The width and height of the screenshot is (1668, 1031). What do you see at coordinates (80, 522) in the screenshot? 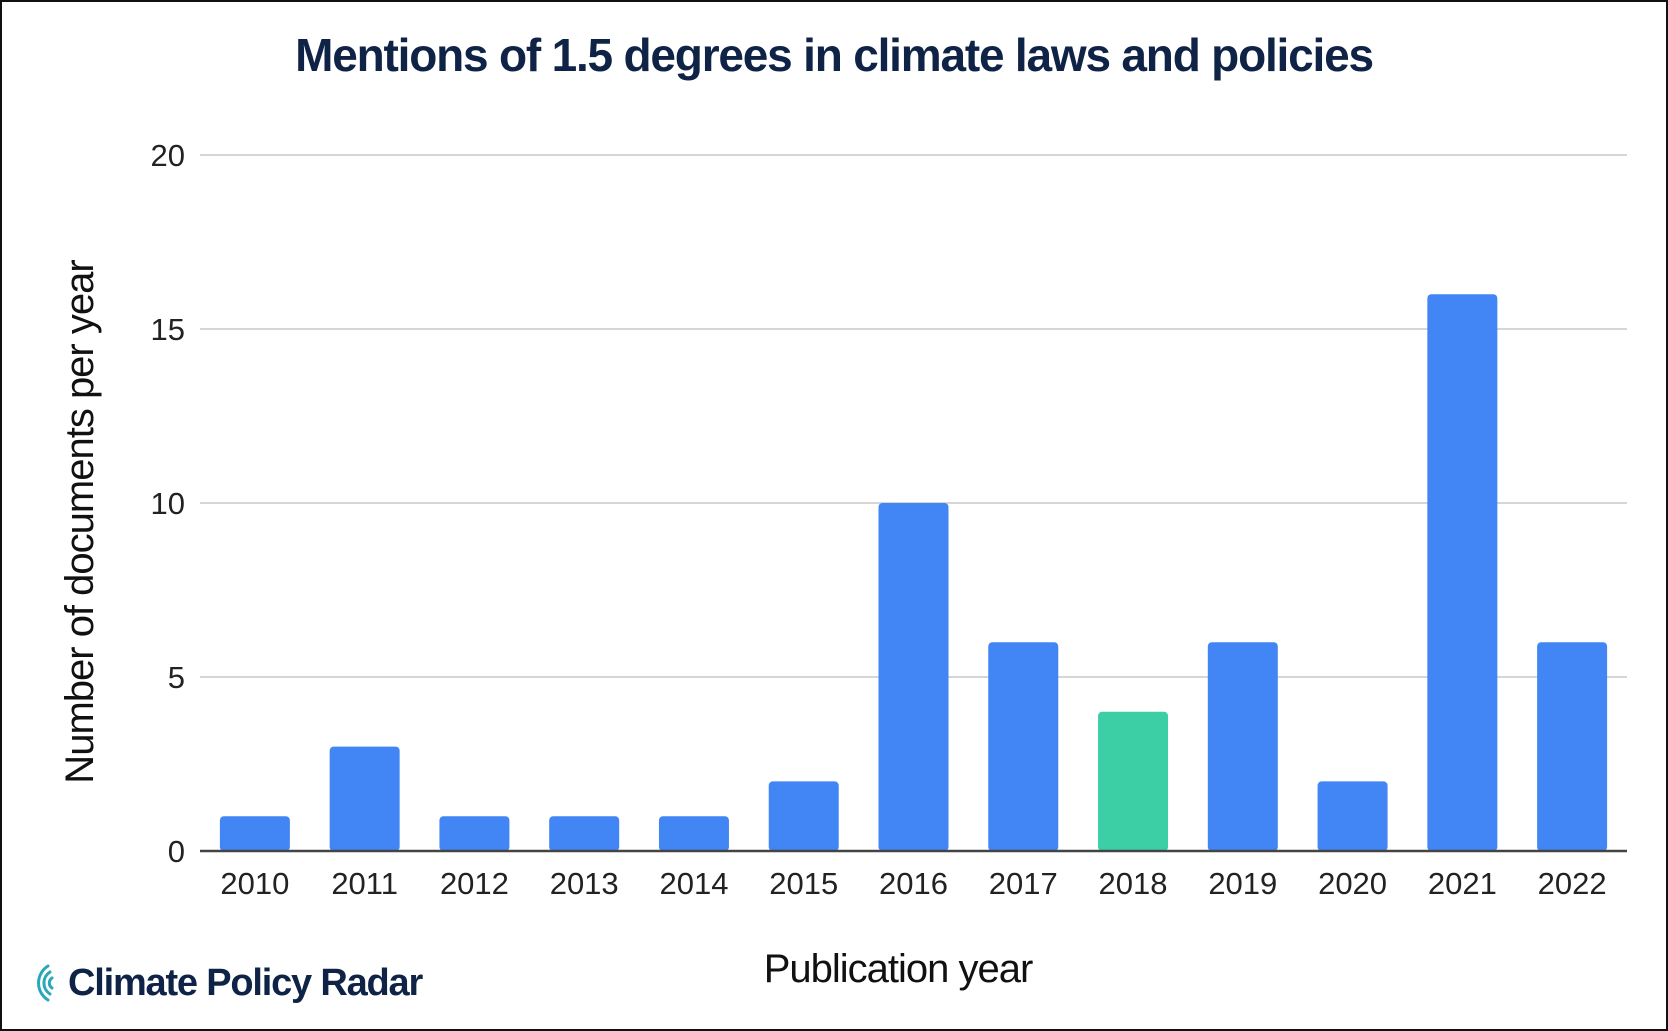
I see `y-axis-label: Number of documents per year` at bounding box center [80, 522].